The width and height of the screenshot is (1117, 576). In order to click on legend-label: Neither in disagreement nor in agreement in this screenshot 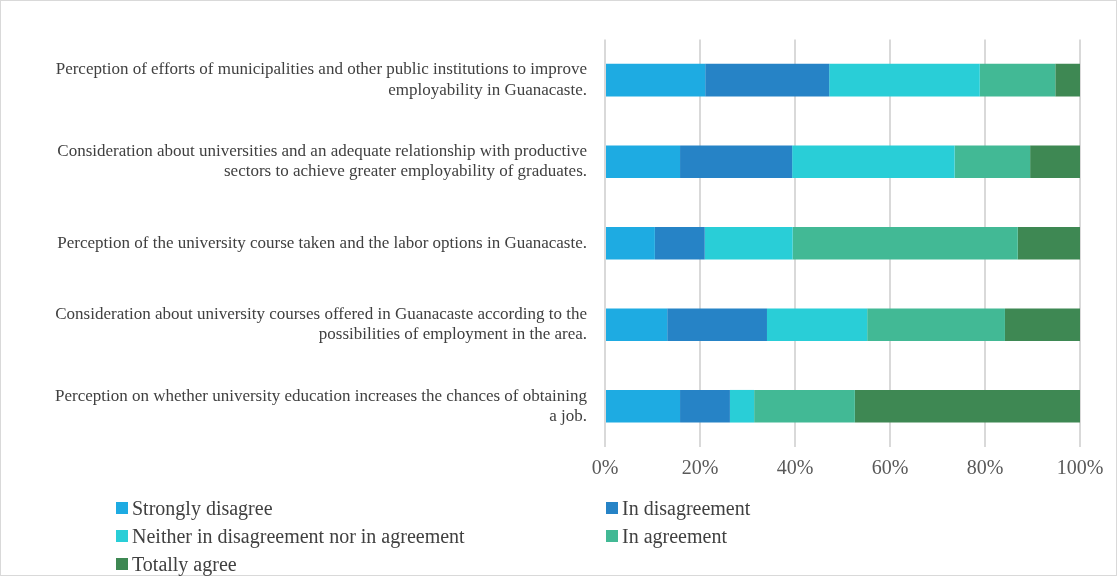, I will do `click(298, 536)`.